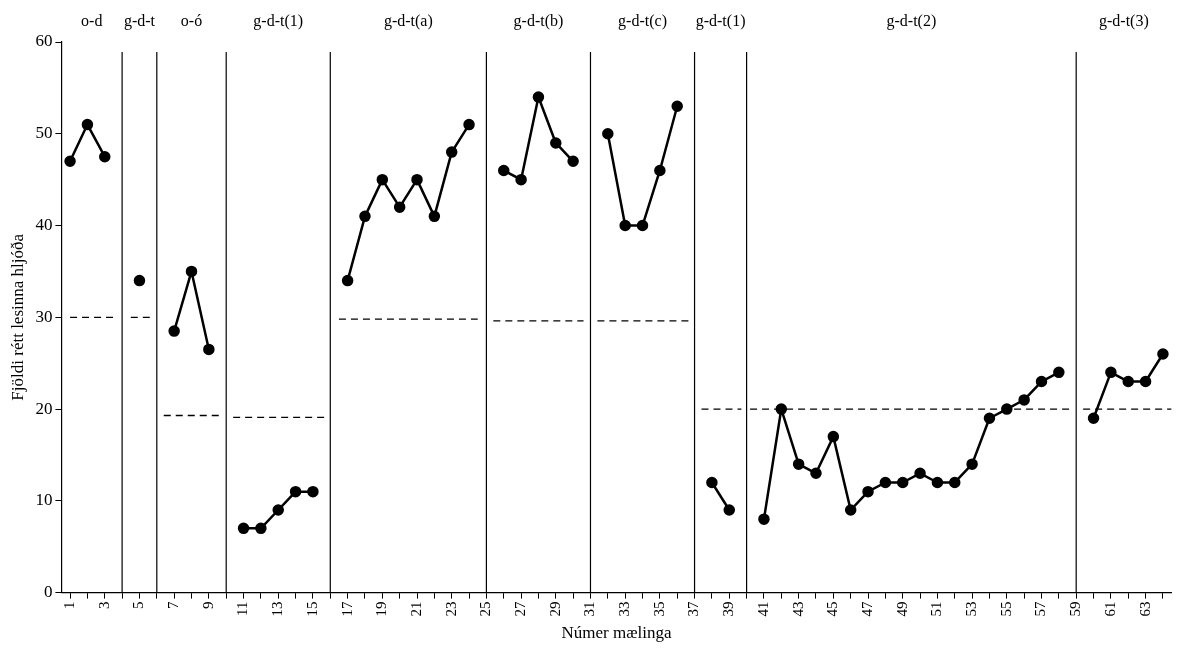 The height and width of the screenshot is (652, 1184). What do you see at coordinates (277, 609) in the screenshot?
I see `x-tick-label: 13` at bounding box center [277, 609].